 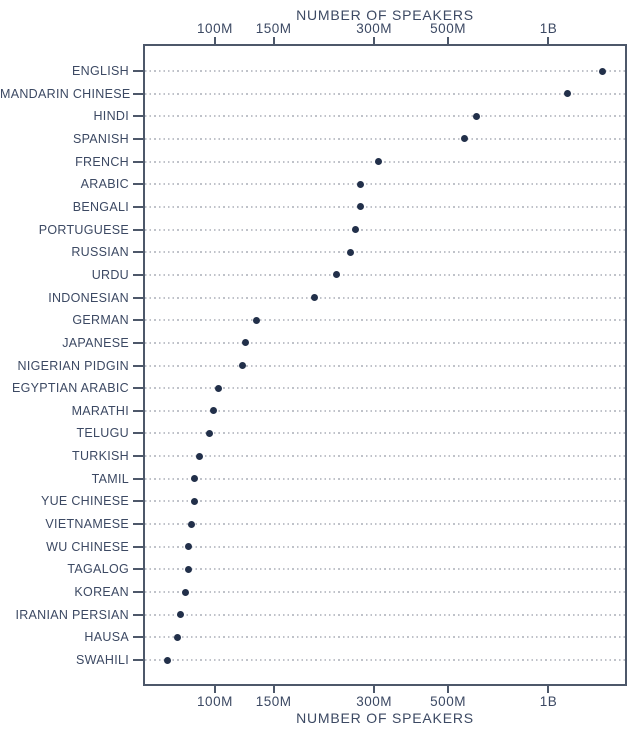 I want to click on row-label: NIGERIAN PIDGIN, so click(x=73, y=365).